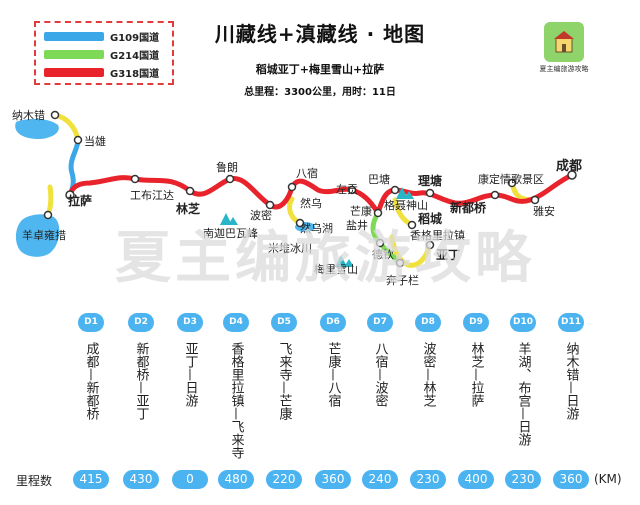  I want to click on legend-row-g318: G318国道, so click(101, 72).